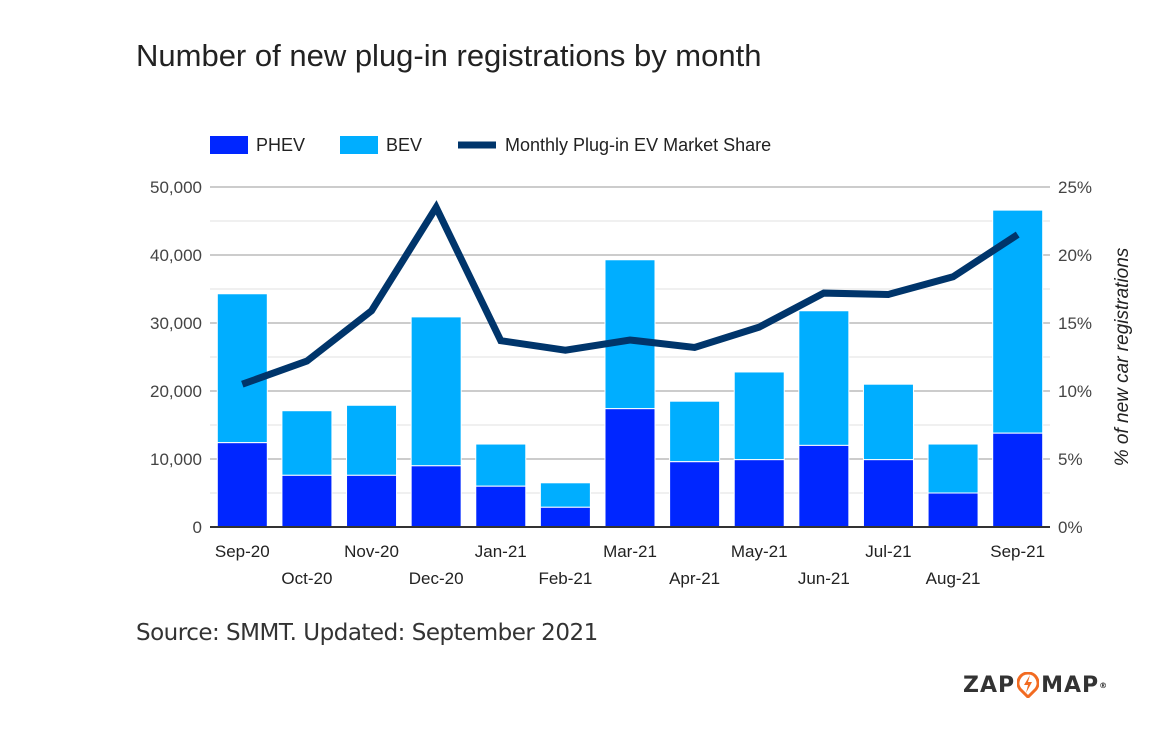  I want to click on x-tick-label: Mar-21, so click(630, 551).